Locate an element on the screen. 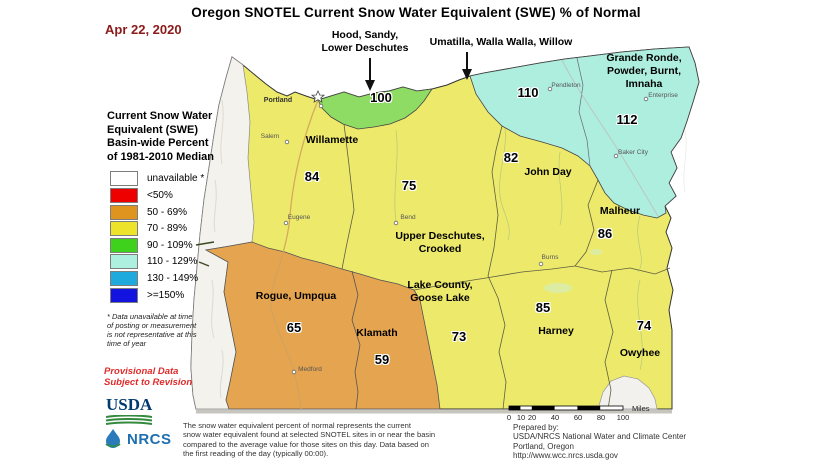  legend-item-90-109: 90 - 109% is located at coordinates (151, 245).